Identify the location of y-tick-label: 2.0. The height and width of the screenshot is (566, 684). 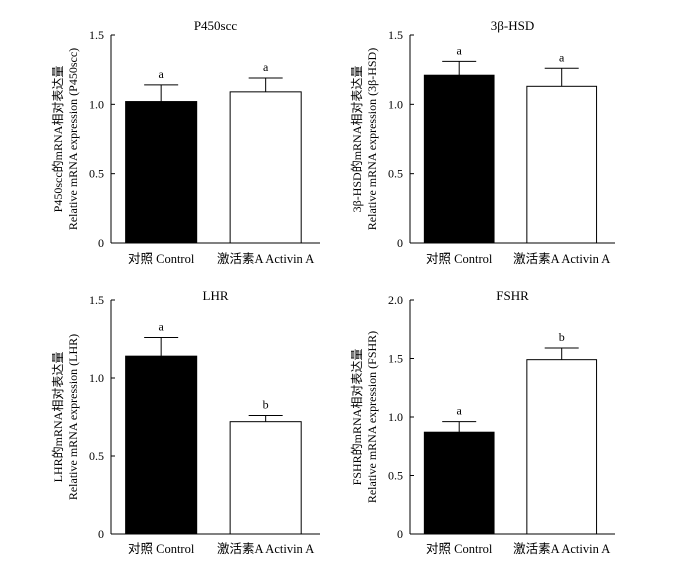
(395, 300).